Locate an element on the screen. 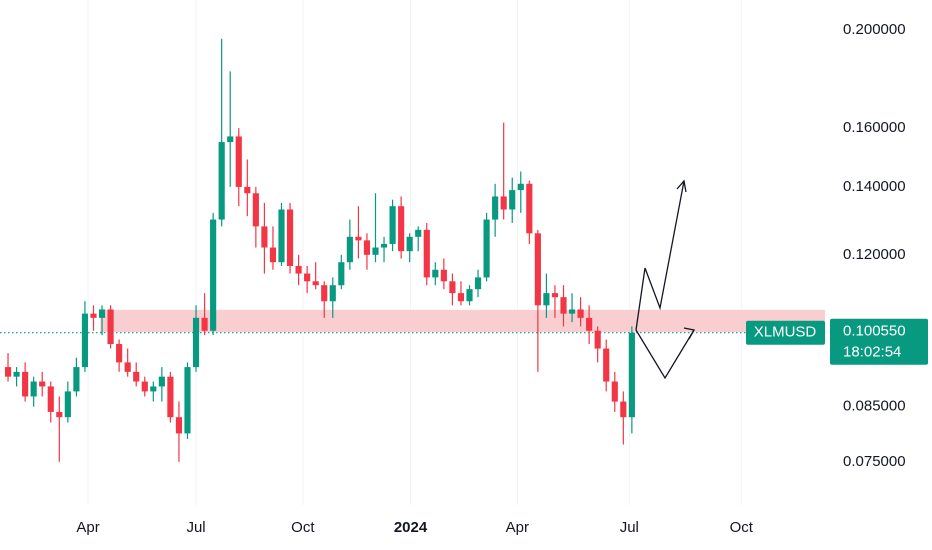  arrow-up-path is located at coordinates (660, 255).